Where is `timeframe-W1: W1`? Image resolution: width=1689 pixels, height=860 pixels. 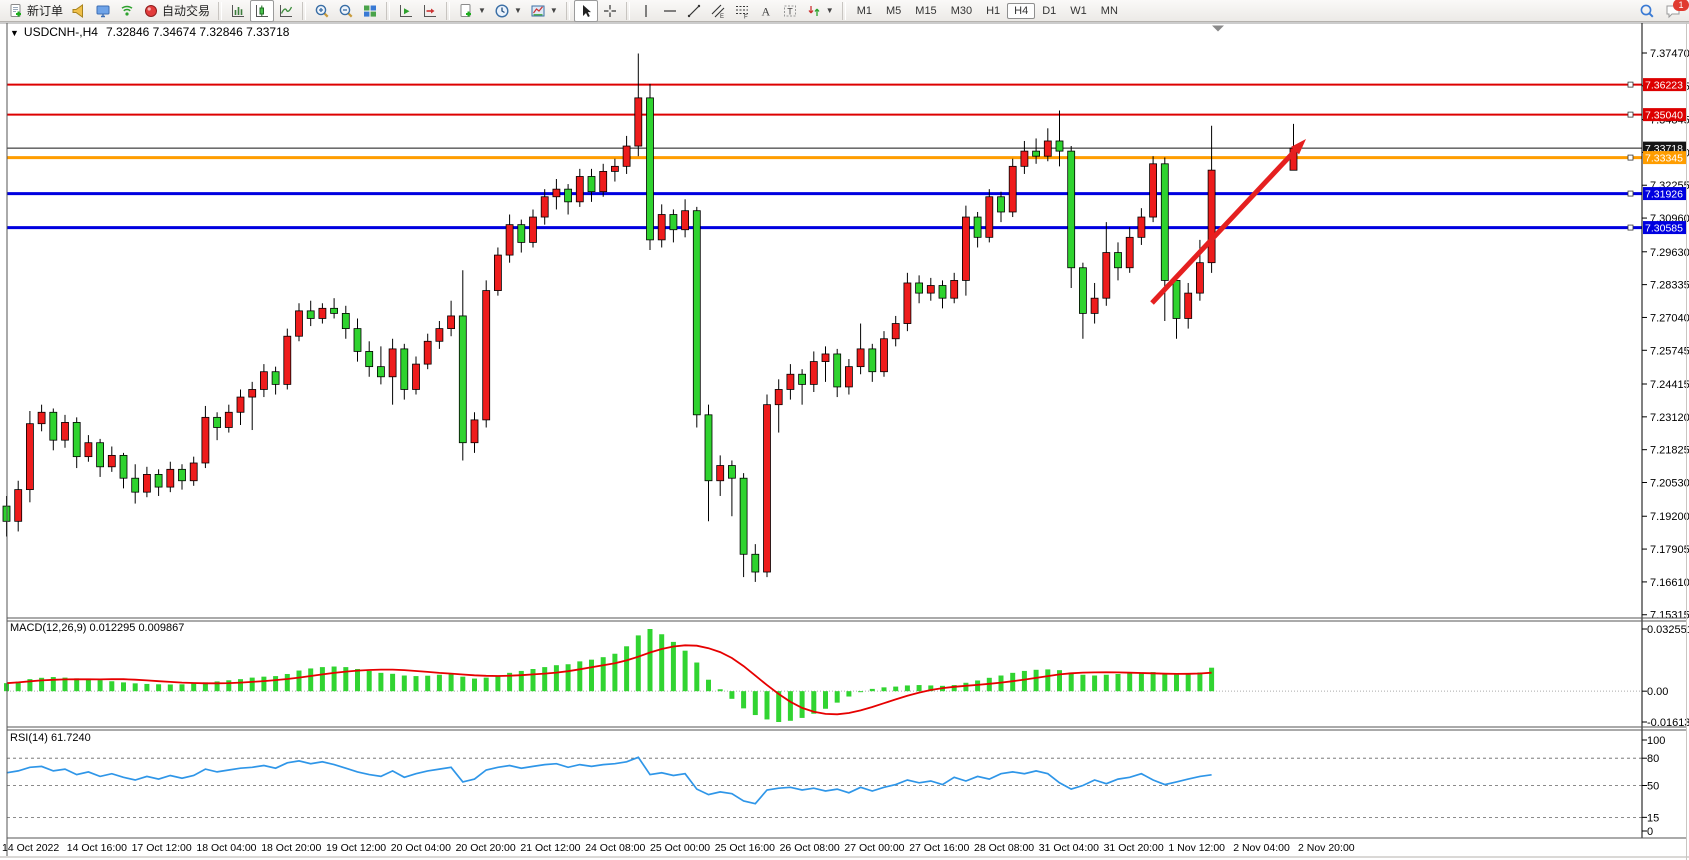 timeframe-W1: W1 is located at coordinates (1078, 10).